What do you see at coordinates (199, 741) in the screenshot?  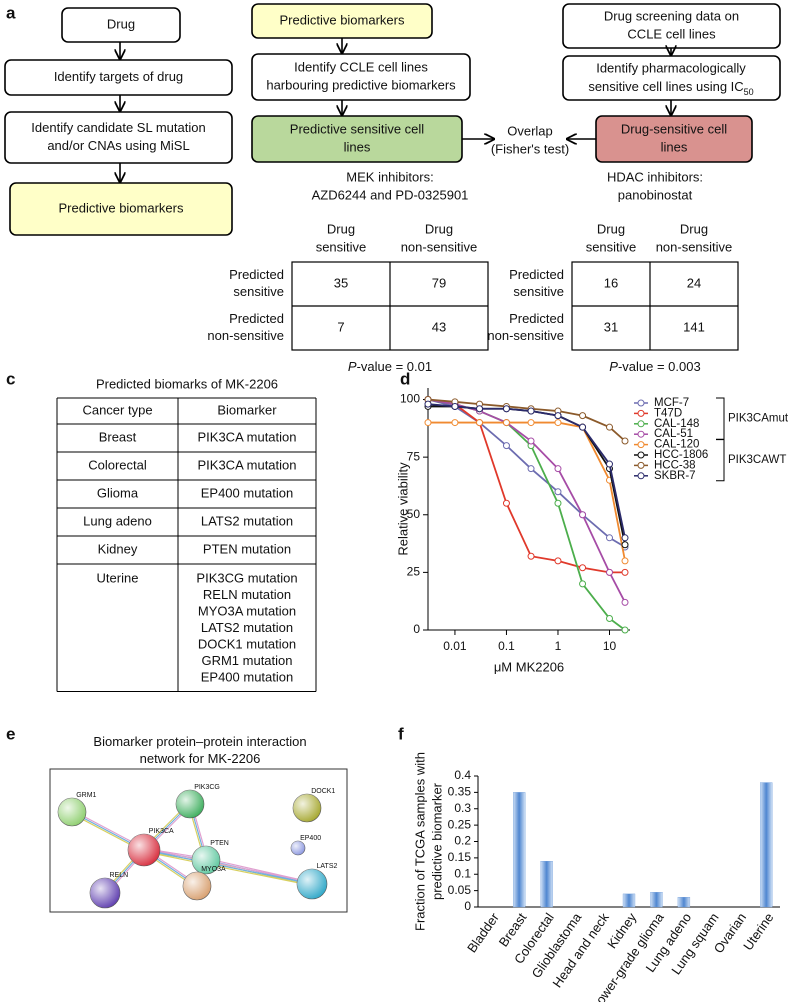 I see `network-title: Biomarker protein–protein interaction` at bounding box center [199, 741].